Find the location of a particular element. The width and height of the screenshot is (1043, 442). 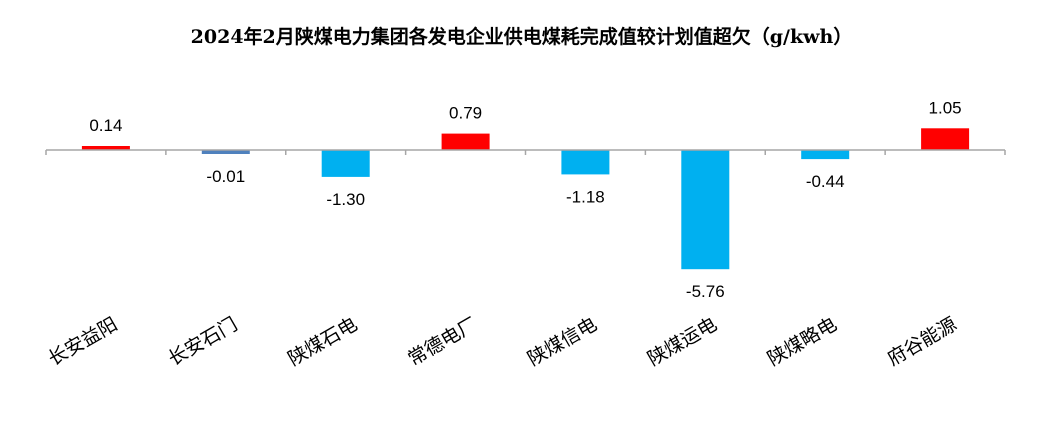

data-label: -0.01 is located at coordinates (225, 176).